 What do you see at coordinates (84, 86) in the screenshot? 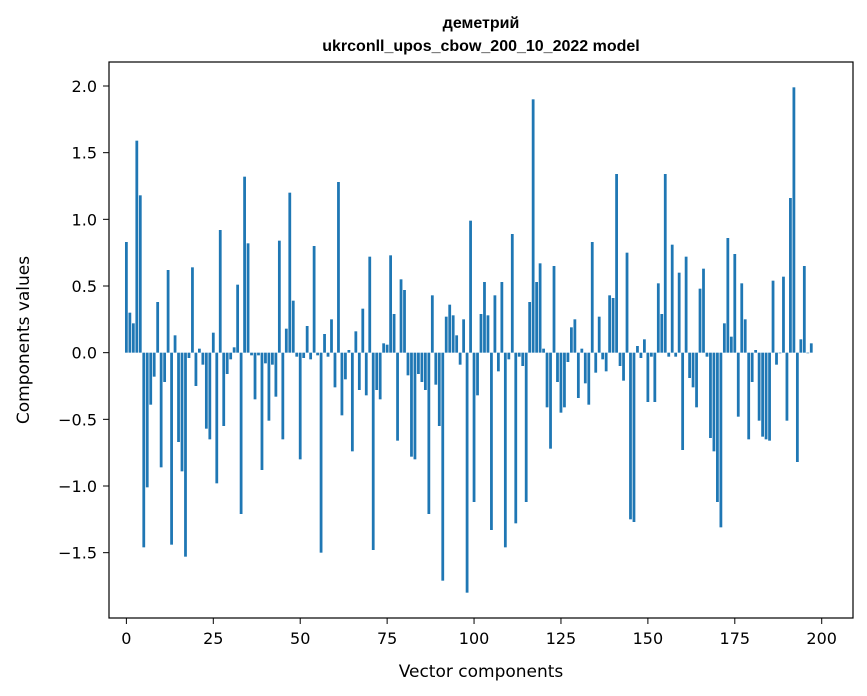
I see `y-tick-label: 2.0` at bounding box center [84, 86].